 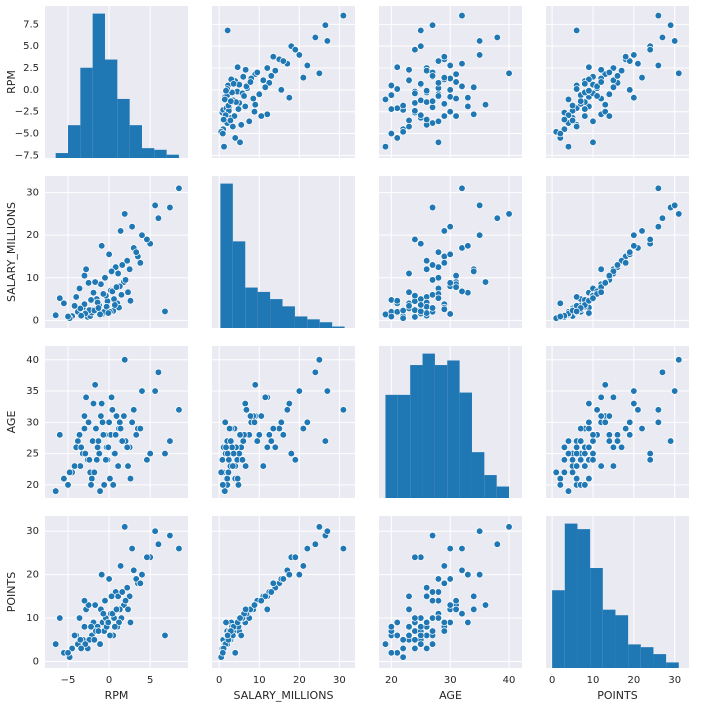 I want to click on y-axis-label: POINTS, so click(x=11, y=592).